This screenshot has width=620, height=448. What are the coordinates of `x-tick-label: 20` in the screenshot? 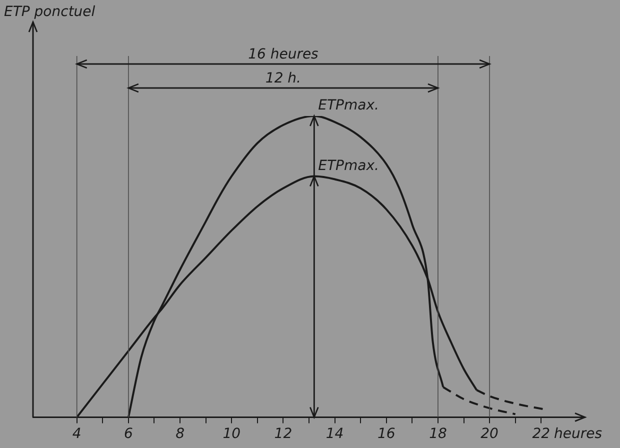 It's located at (489, 434).